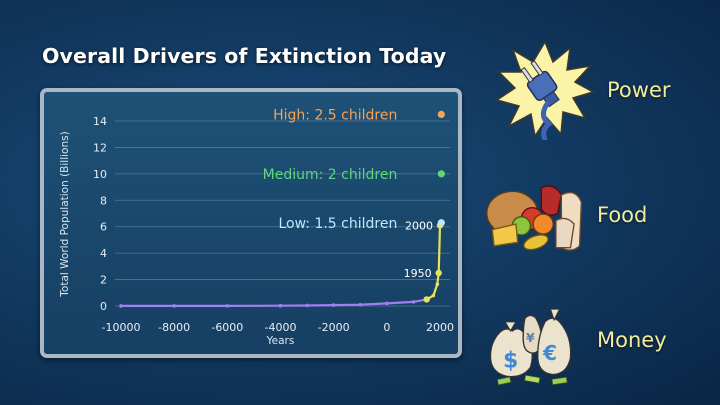 The width and height of the screenshot is (720, 405). Describe the element at coordinates (100, 121) in the screenshot. I see `y-tick-label: 14` at that location.